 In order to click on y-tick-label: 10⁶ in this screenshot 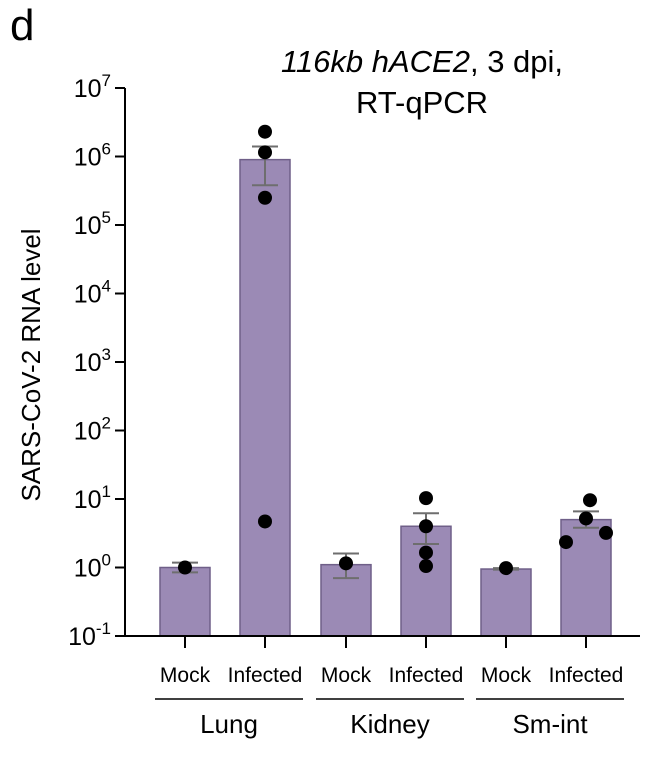, I will do `click(92, 156)`.